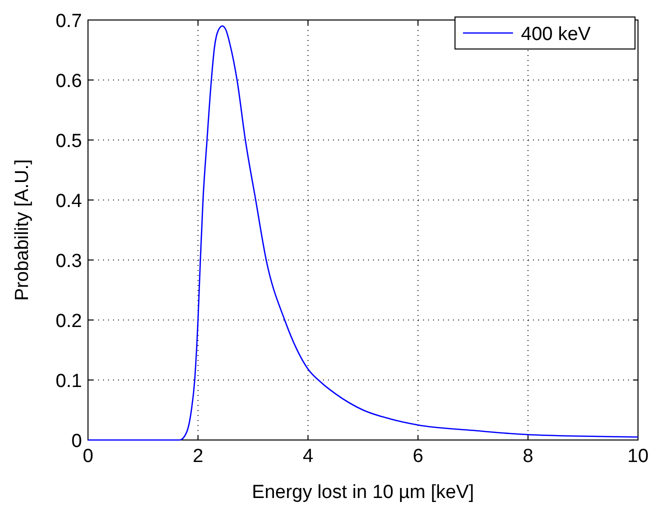  What do you see at coordinates (363, 492) in the screenshot?
I see `x-axis-title: Energy lost in 10 µm [keV]` at bounding box center [363, 492].